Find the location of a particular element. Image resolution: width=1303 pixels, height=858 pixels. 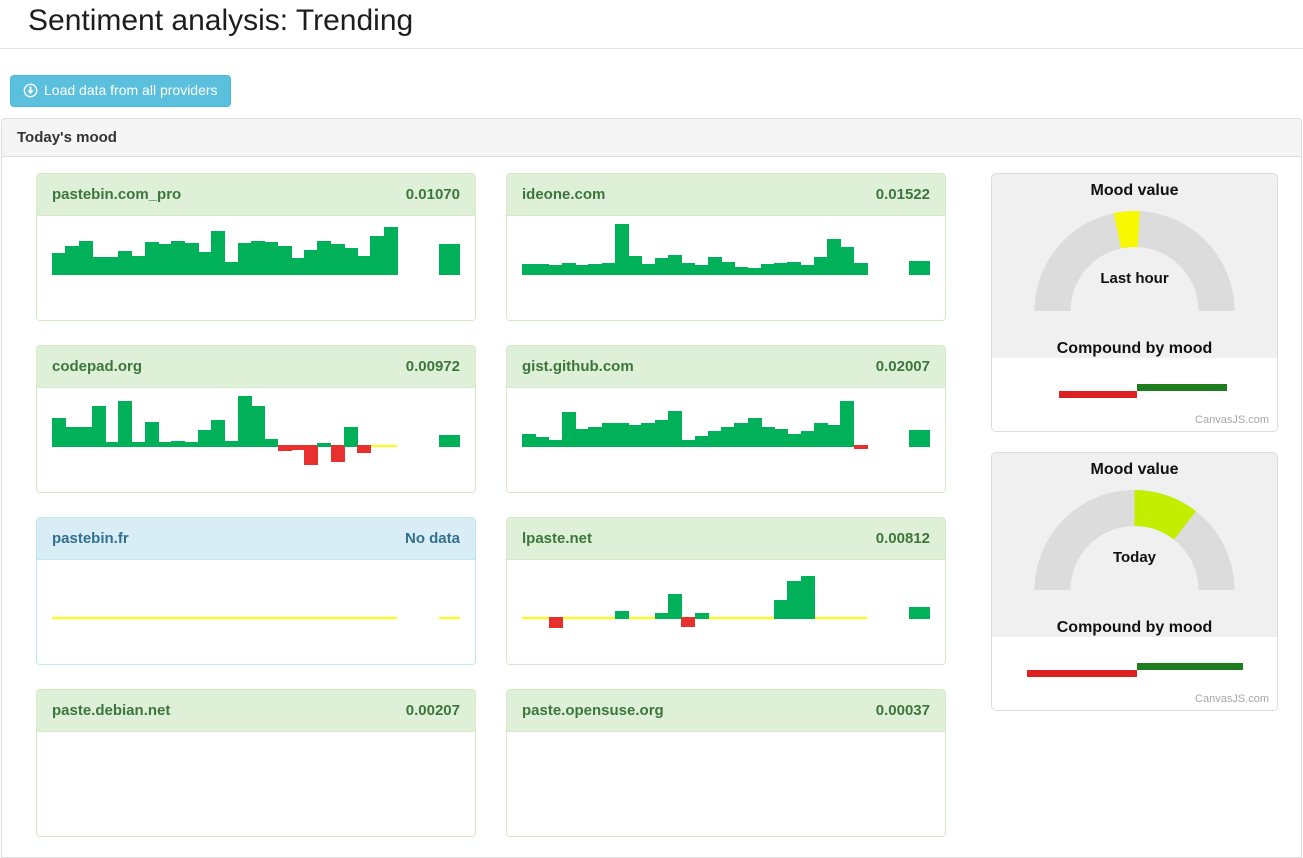

provider-name: codepad.org is located at coordinates (97, 366).